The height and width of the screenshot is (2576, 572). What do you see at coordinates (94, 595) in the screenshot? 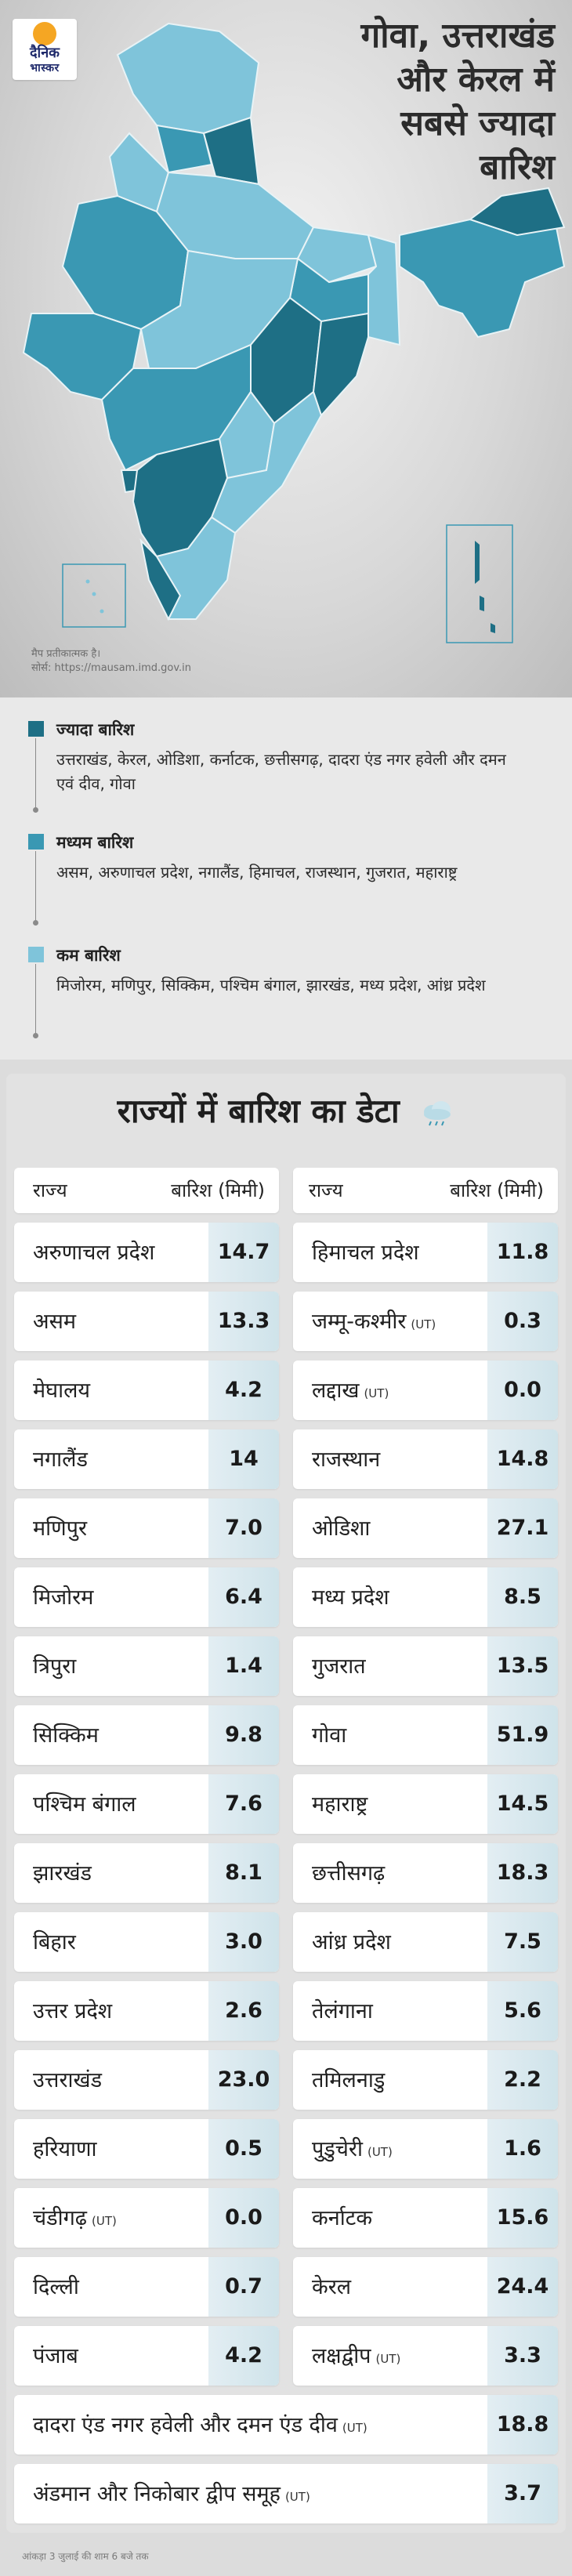
I see `map-inset-lakshadweep` at bounding box center [94, 595].